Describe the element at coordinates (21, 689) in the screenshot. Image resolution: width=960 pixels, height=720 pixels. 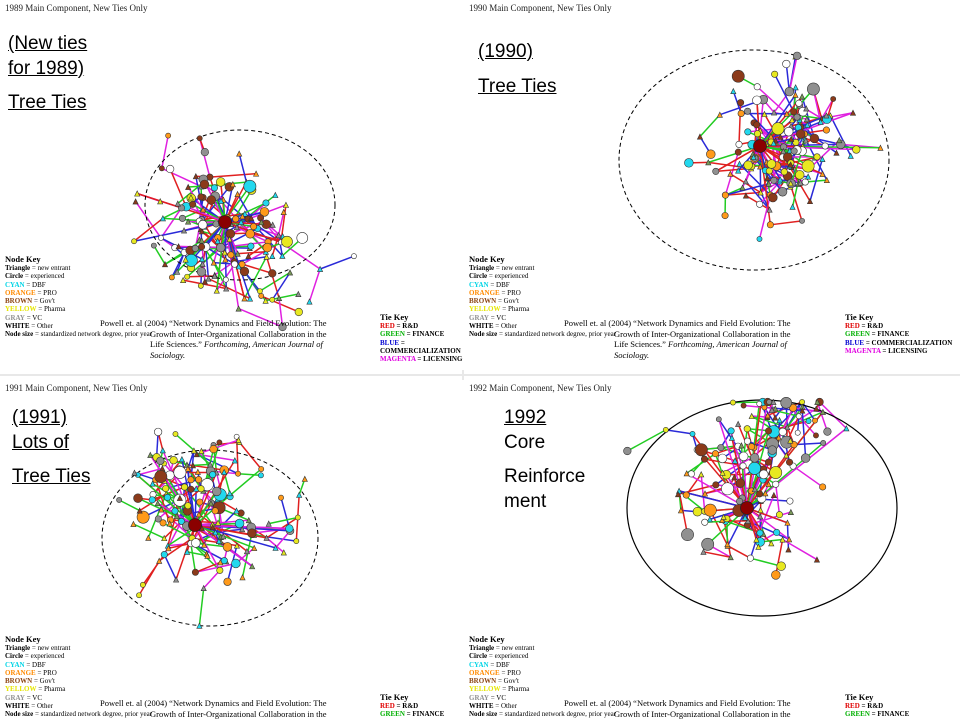
I see `node-key-term: YELLOW` at that location.